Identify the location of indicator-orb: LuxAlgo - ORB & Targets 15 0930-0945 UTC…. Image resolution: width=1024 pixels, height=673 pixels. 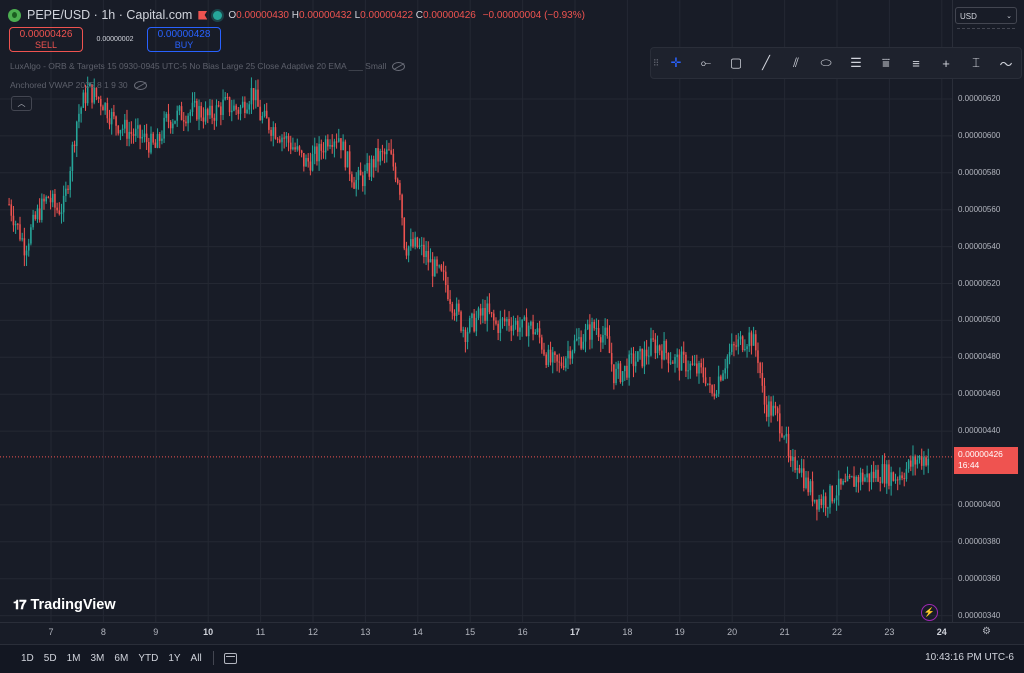
(208, 66).